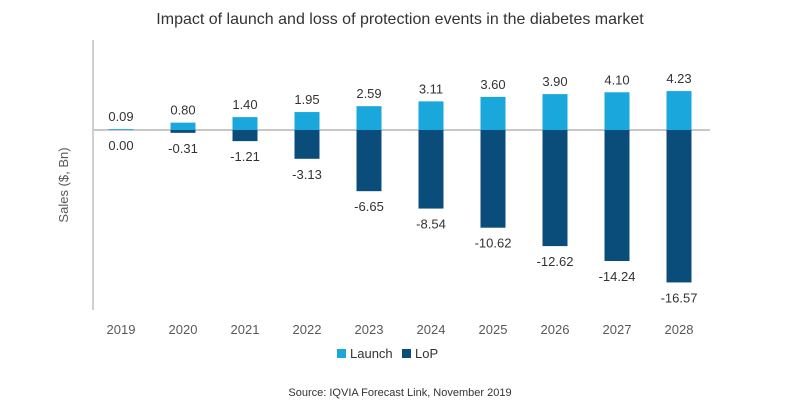 The image size is (800, 416). I want to click on legend: Launch LoP, so click(387, 353).